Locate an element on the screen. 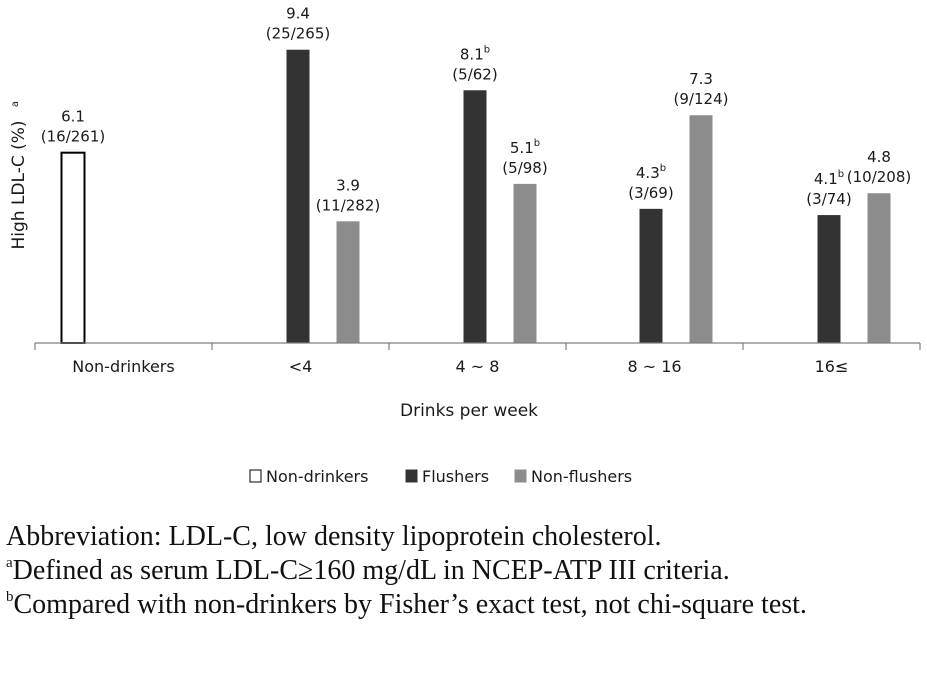 This screenshot has width=927, height=685. value-label-non-drinkers-non-drinkers: 6.1 is located at coordinates (73, 117).